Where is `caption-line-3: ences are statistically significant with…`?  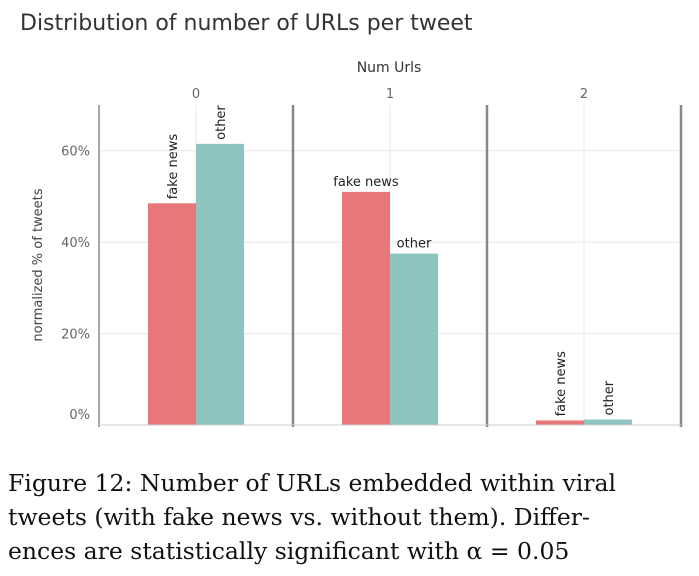 caption-line-3: ences are statistically significant with… is located at coordinates (289, 551).